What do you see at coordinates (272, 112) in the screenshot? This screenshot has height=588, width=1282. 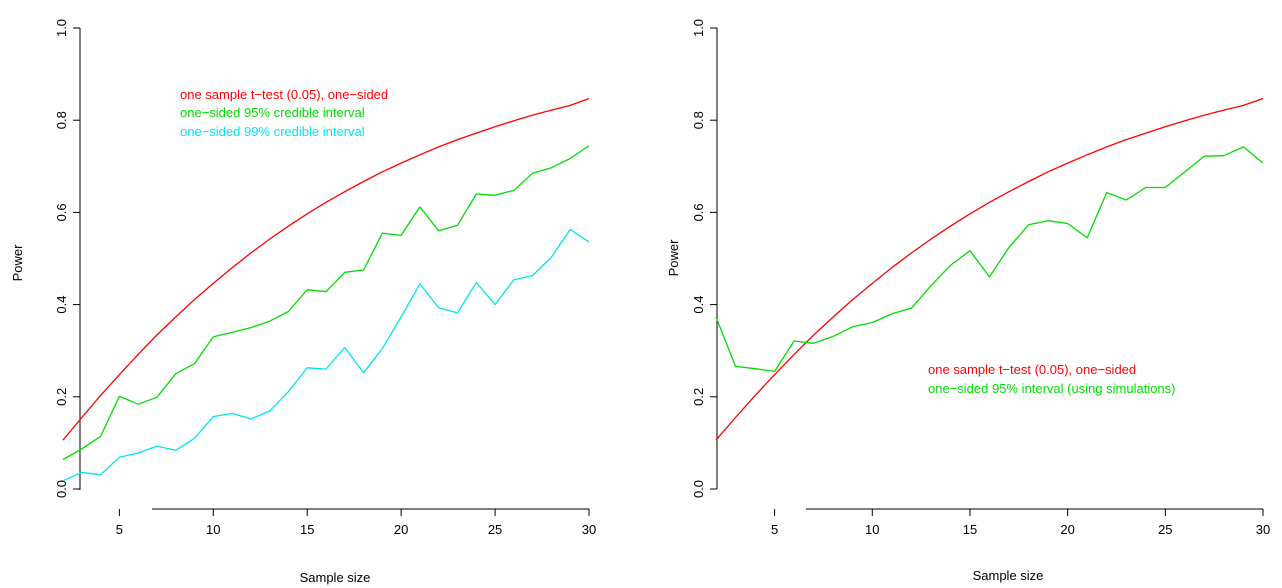 I see `legend-entry-95-credible: one−sided 95% credible interval` at bounding box center [272, 112].